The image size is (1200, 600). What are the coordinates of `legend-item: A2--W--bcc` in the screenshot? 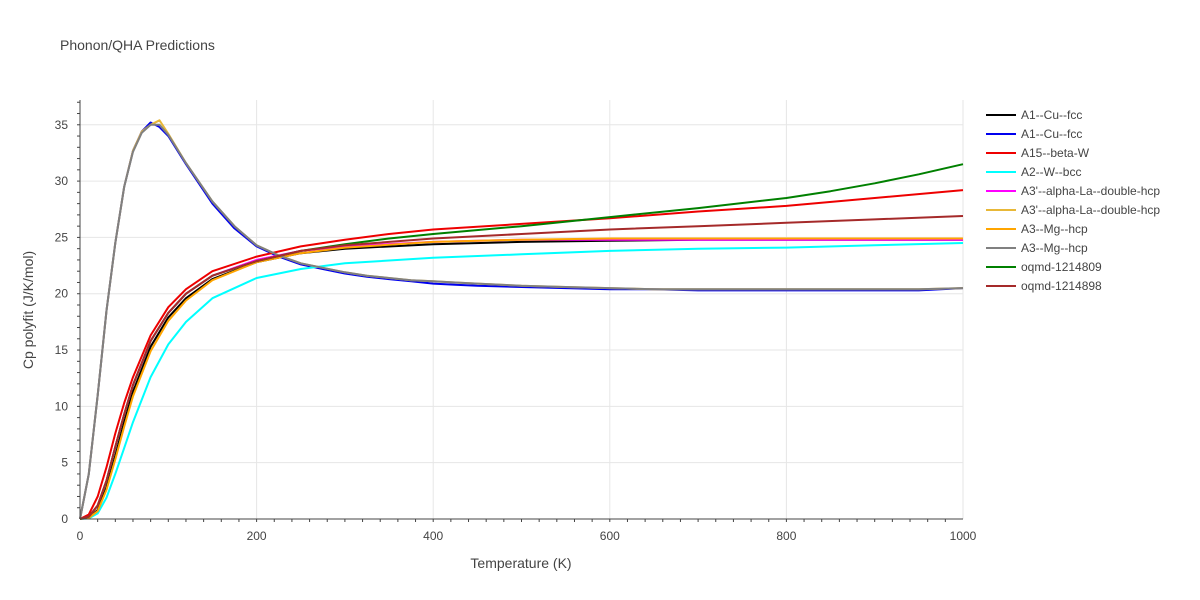 It's located at (1033, 172).